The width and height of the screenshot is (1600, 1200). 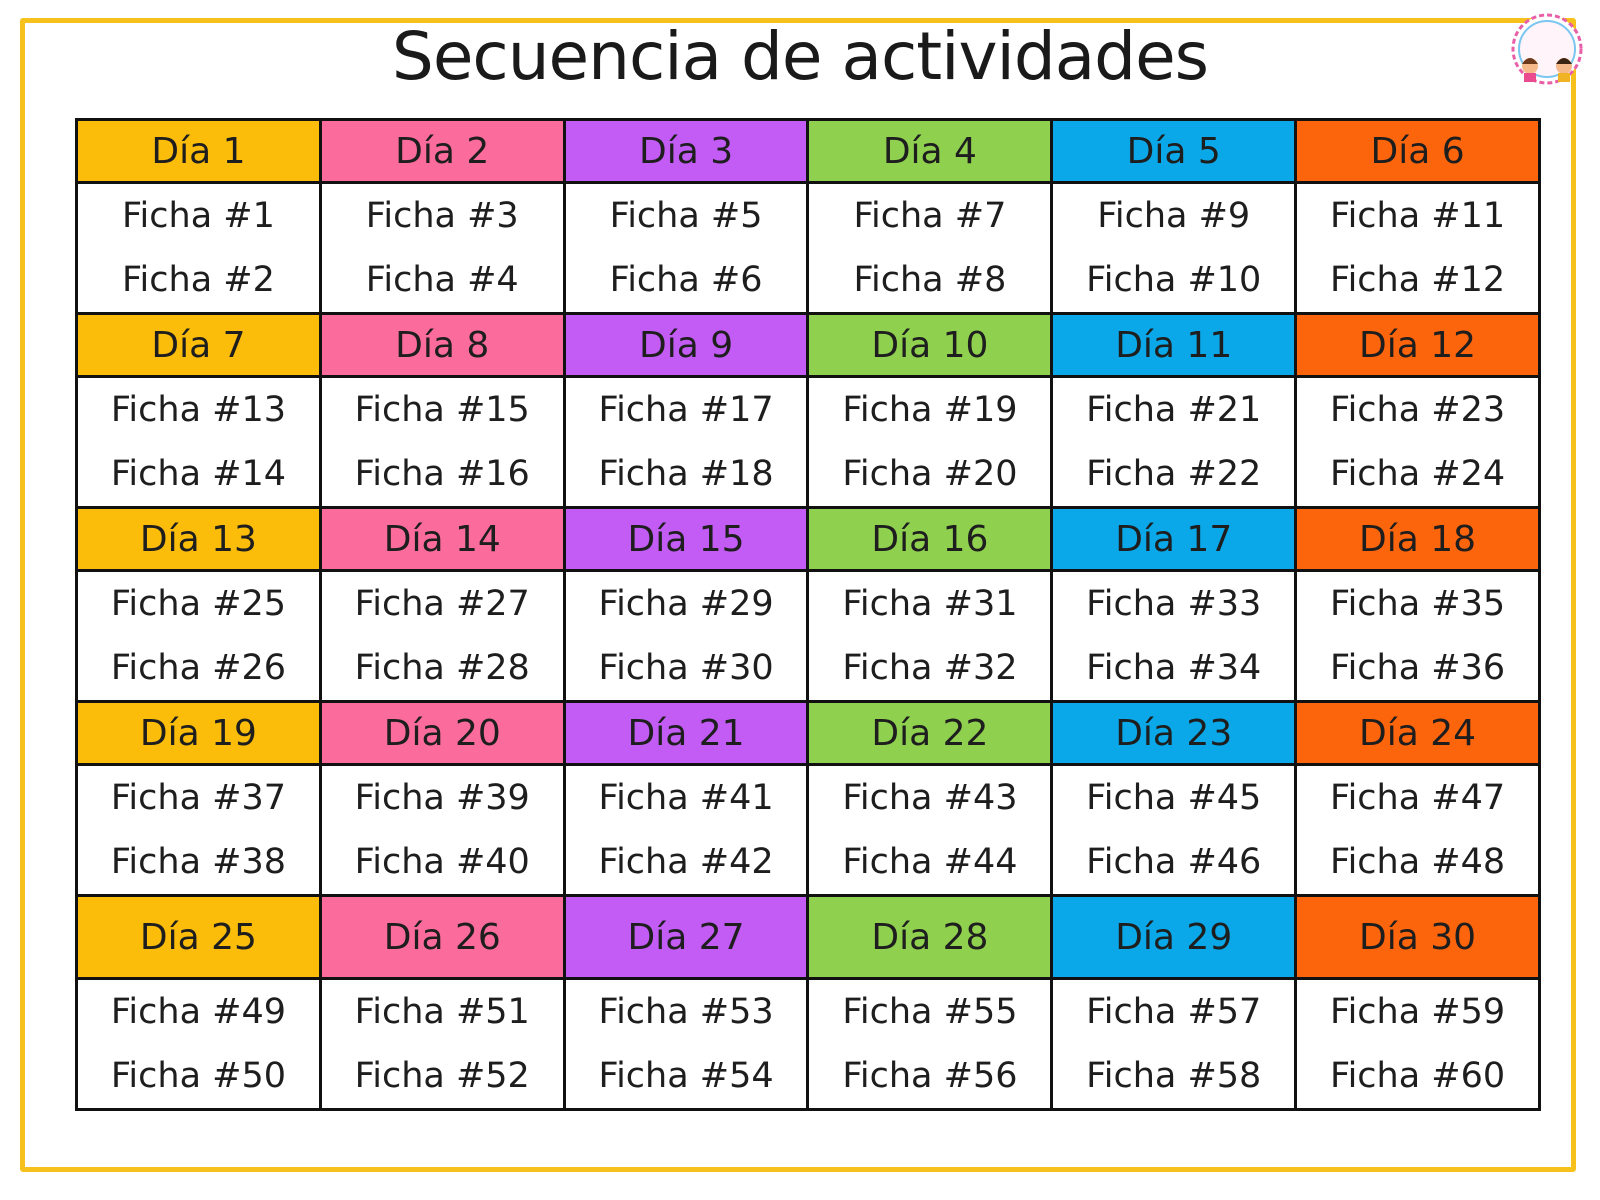 What do you see at coordinates (930, 1044) in the screenshot?
I see `ficha-cell: Ficha #55 Ficha #56` at bounding box center [930, 1044].